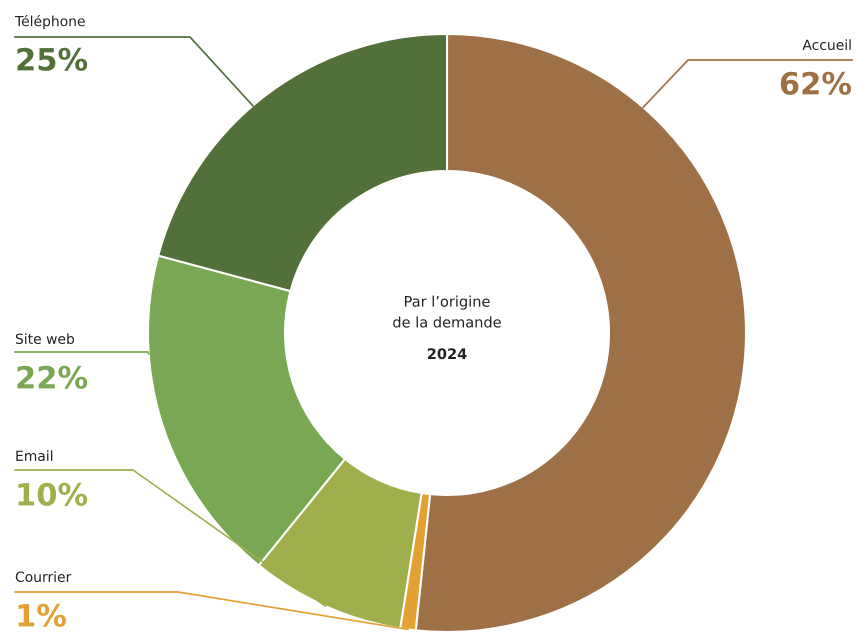 This screenshot has width=859, height=632. I want to click on data-label: 1%, so click(42, 615).